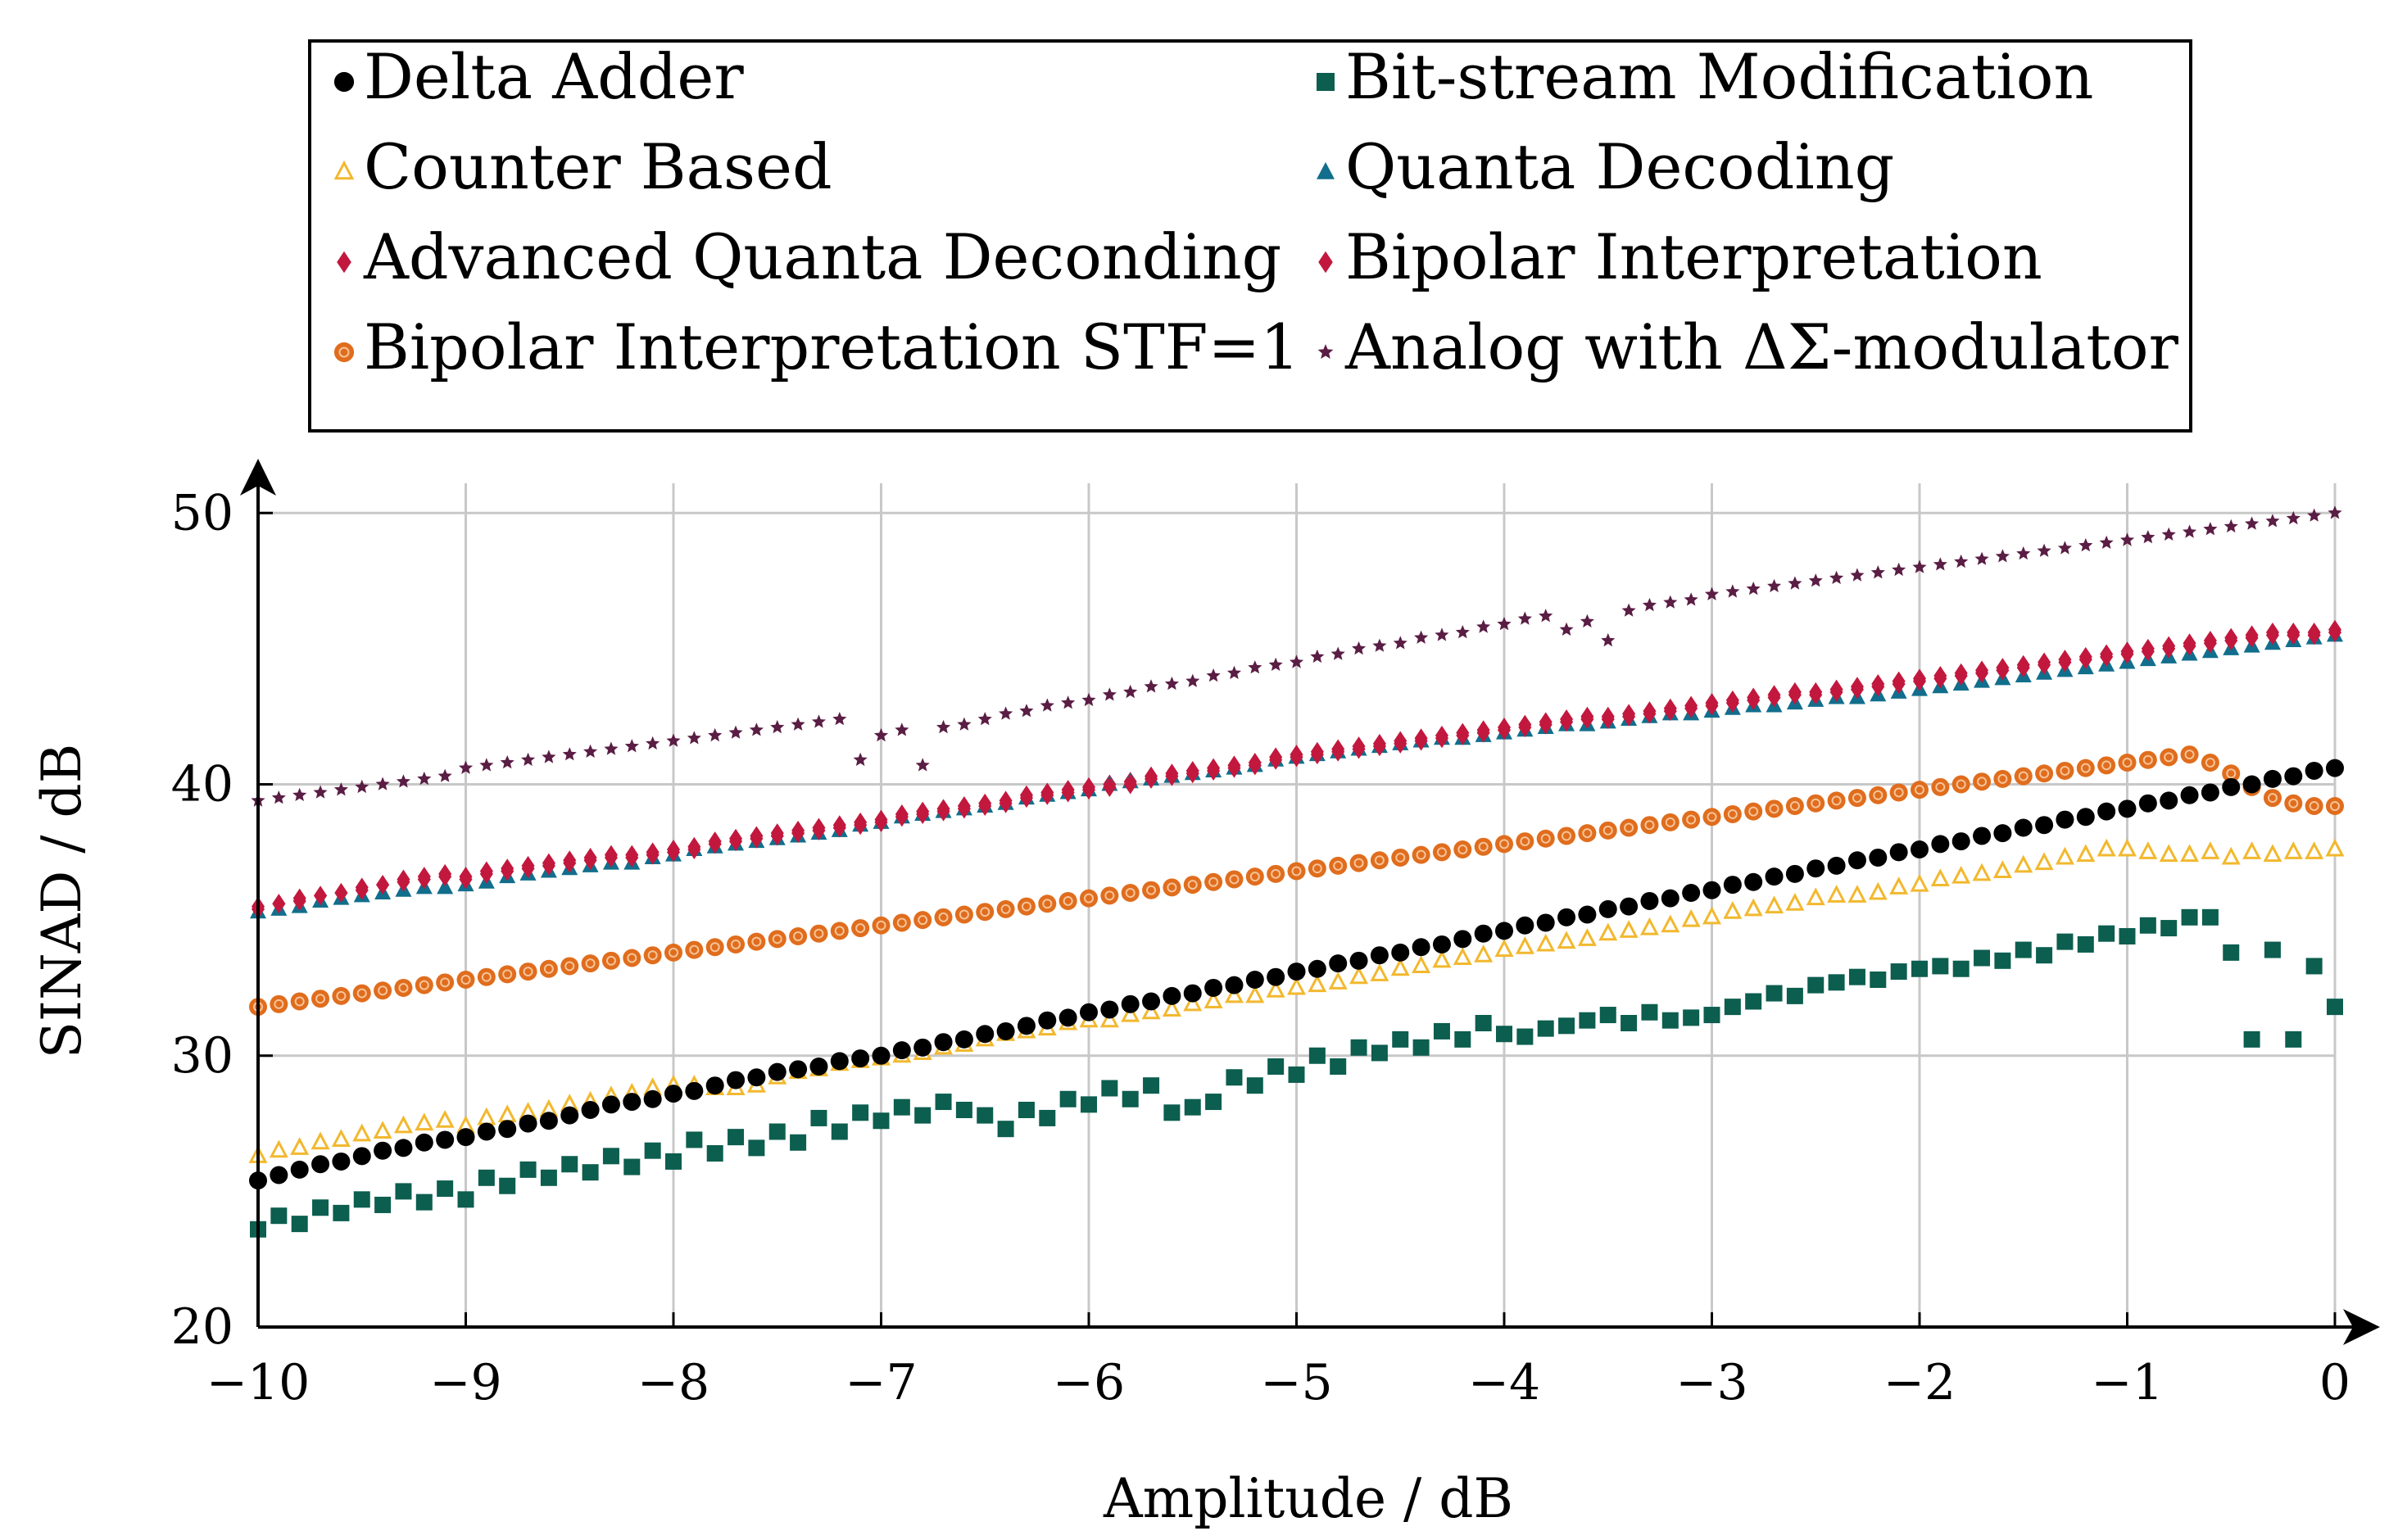 The image size is (2407, 1540). What do you see at coordinates (202, 1056) in the screenshot?
I see `y-tick-label: 30` at bounding box center [202, 1056].